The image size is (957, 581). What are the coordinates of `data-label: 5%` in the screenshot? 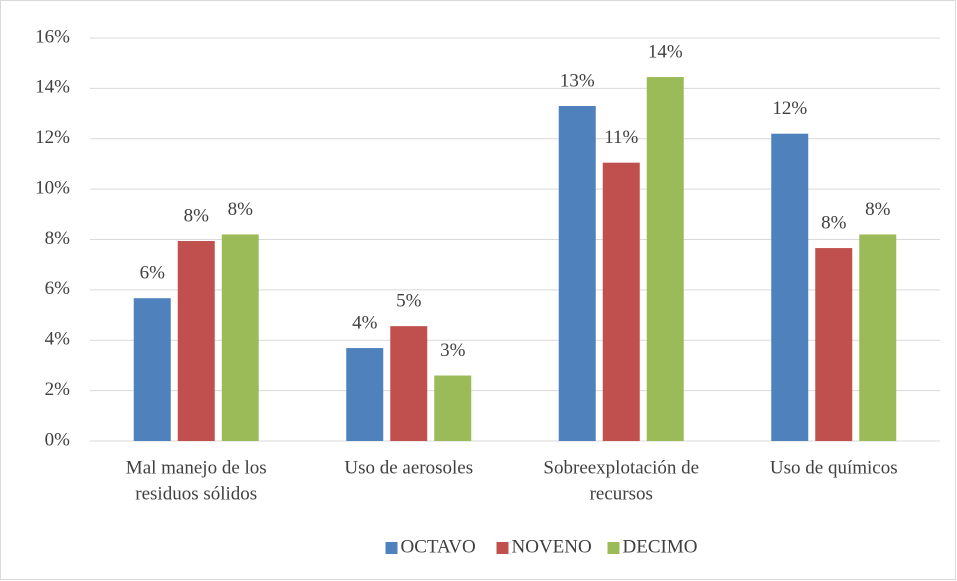 It's located at (409, 301).